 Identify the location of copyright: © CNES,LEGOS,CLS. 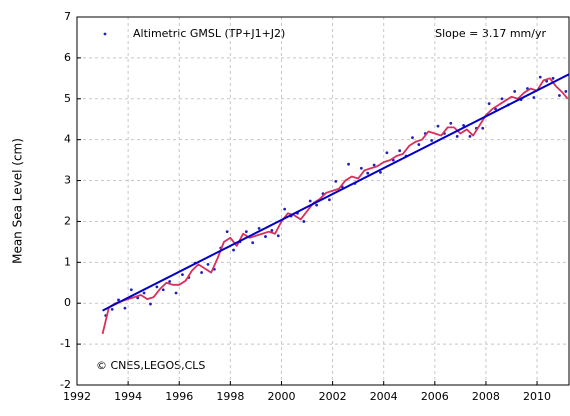
(150, 365).